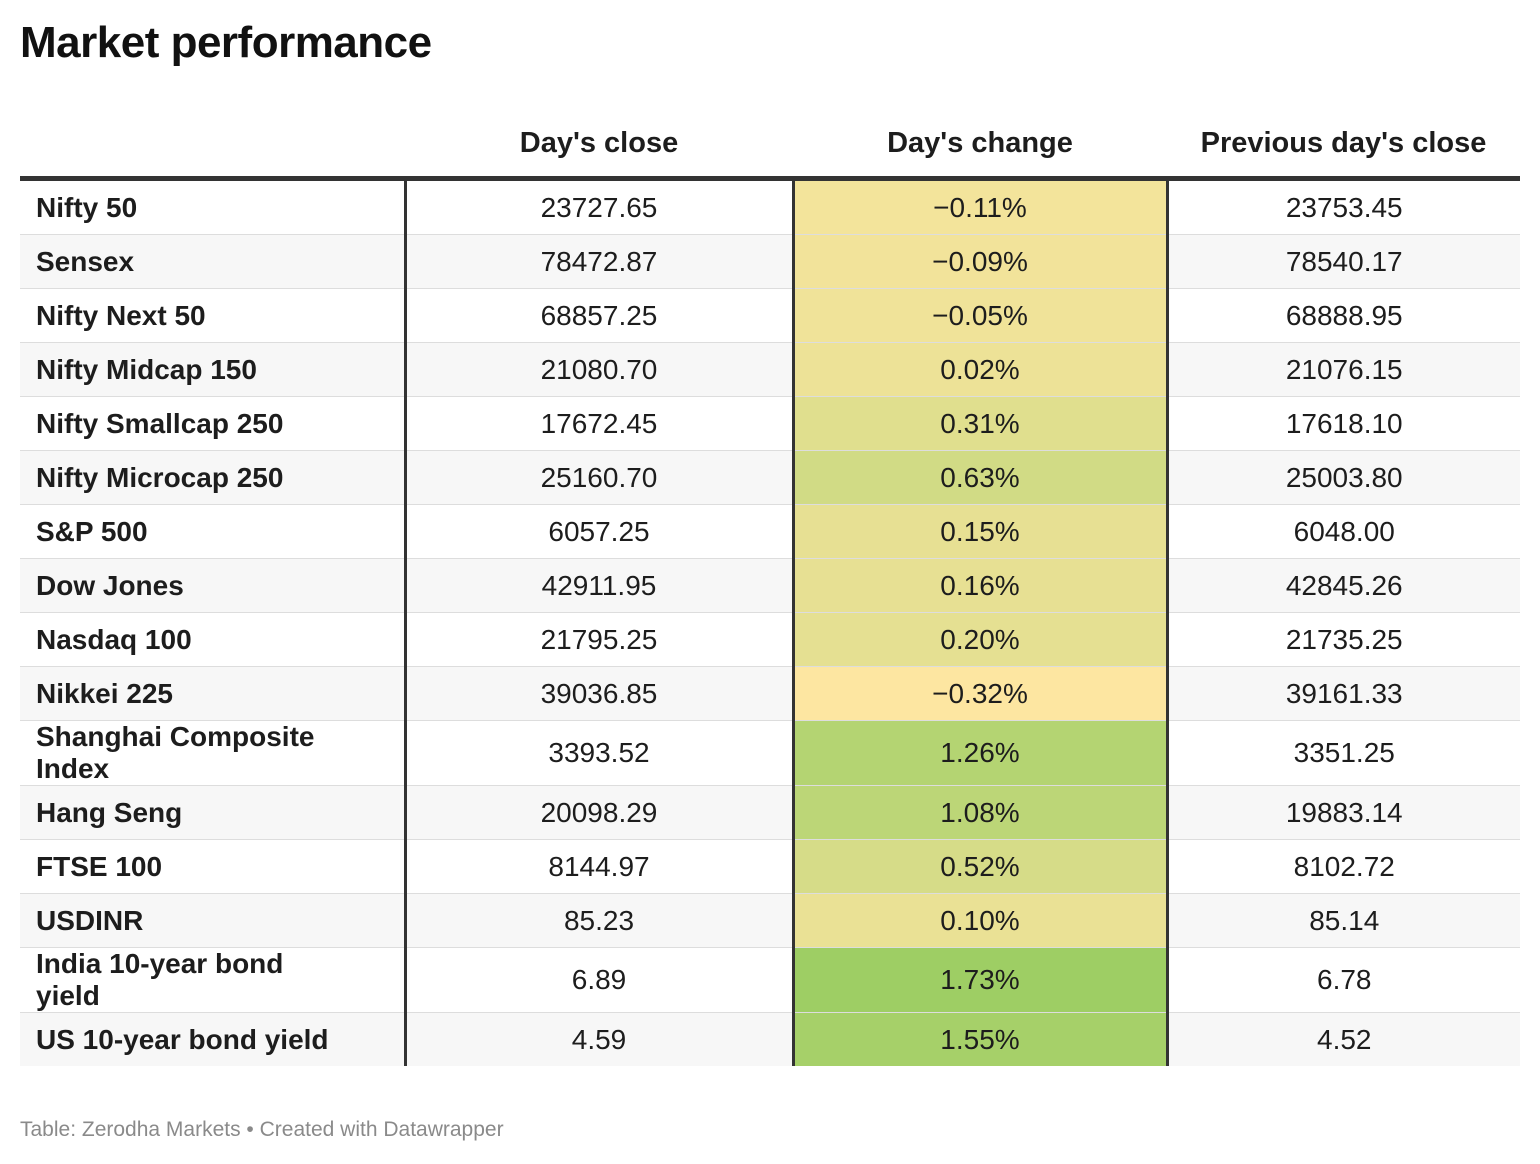 Image resolution: width=1540 pixels, height=1164 pixels. What do you see at coordinates (1343, 812) in the screenshot?
I see `previous-close-cell: 19883.14` at bounding box center [1343, 812].